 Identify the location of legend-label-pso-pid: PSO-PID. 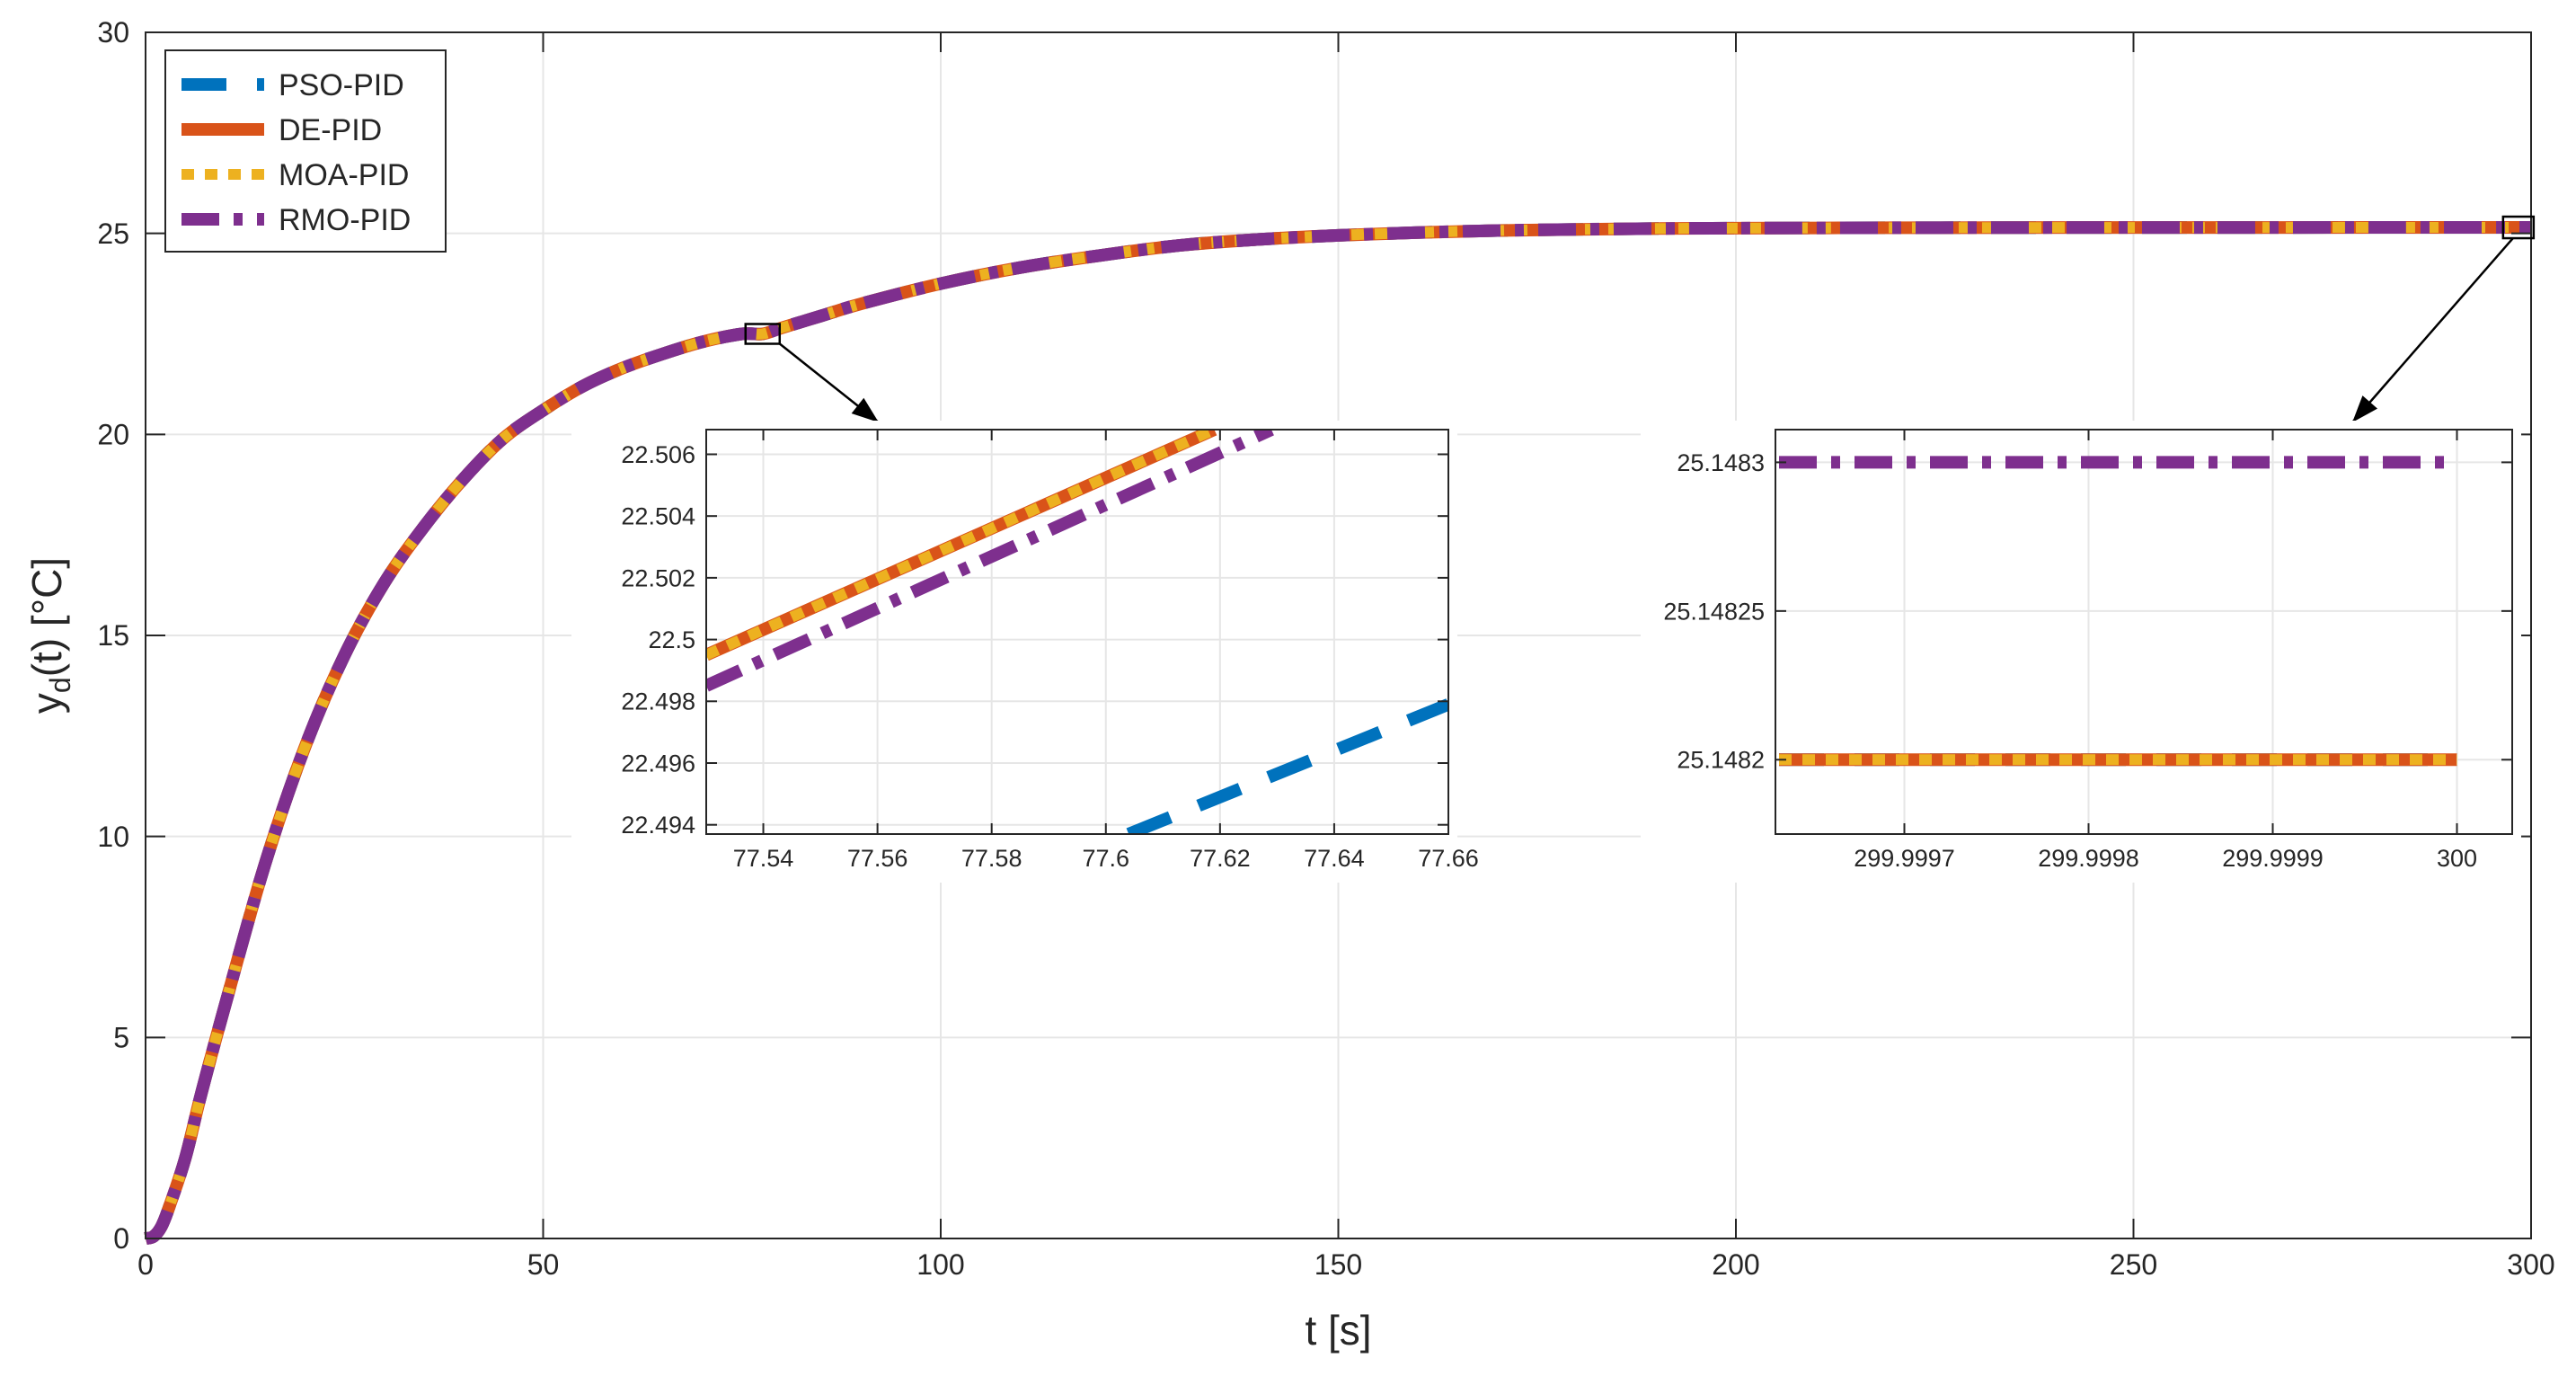
(341, 85).